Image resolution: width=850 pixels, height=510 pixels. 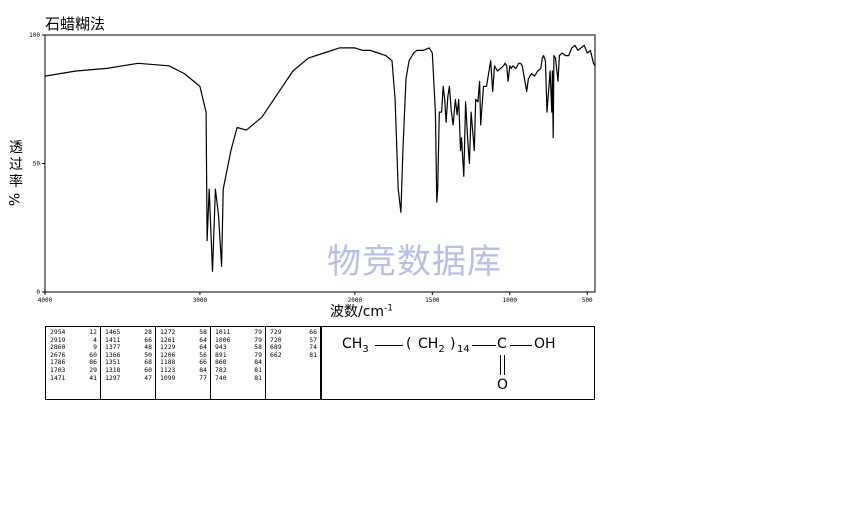 What do you see at coordinates (238, 370) in the screenshot?
I see `peak-row: 782 81` at bounding box center [238, 370].